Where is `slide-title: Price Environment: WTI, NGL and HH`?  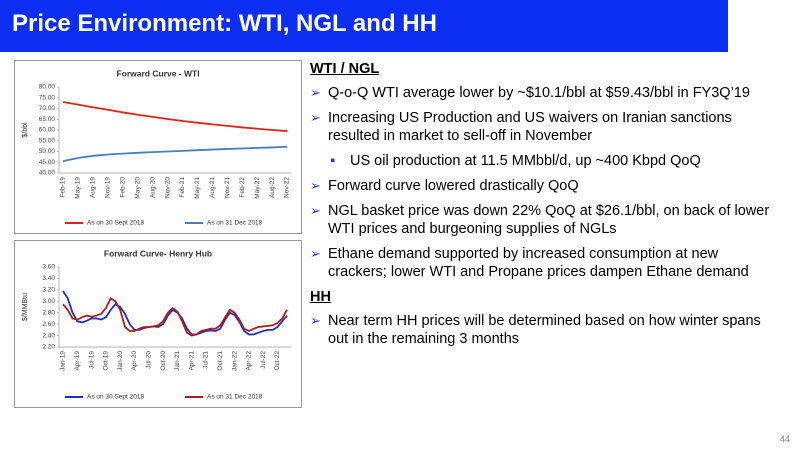 slide-title: Price Environment: WTI, NGL and HH is located at coordinates (224, 23).